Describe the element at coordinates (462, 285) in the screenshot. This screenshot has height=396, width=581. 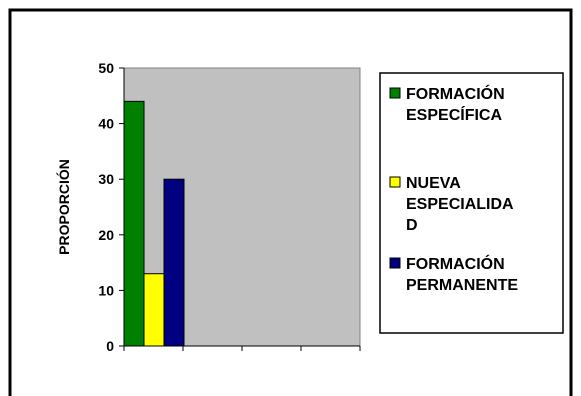
I see `legend-label-3: PERMANENTE` at that location.